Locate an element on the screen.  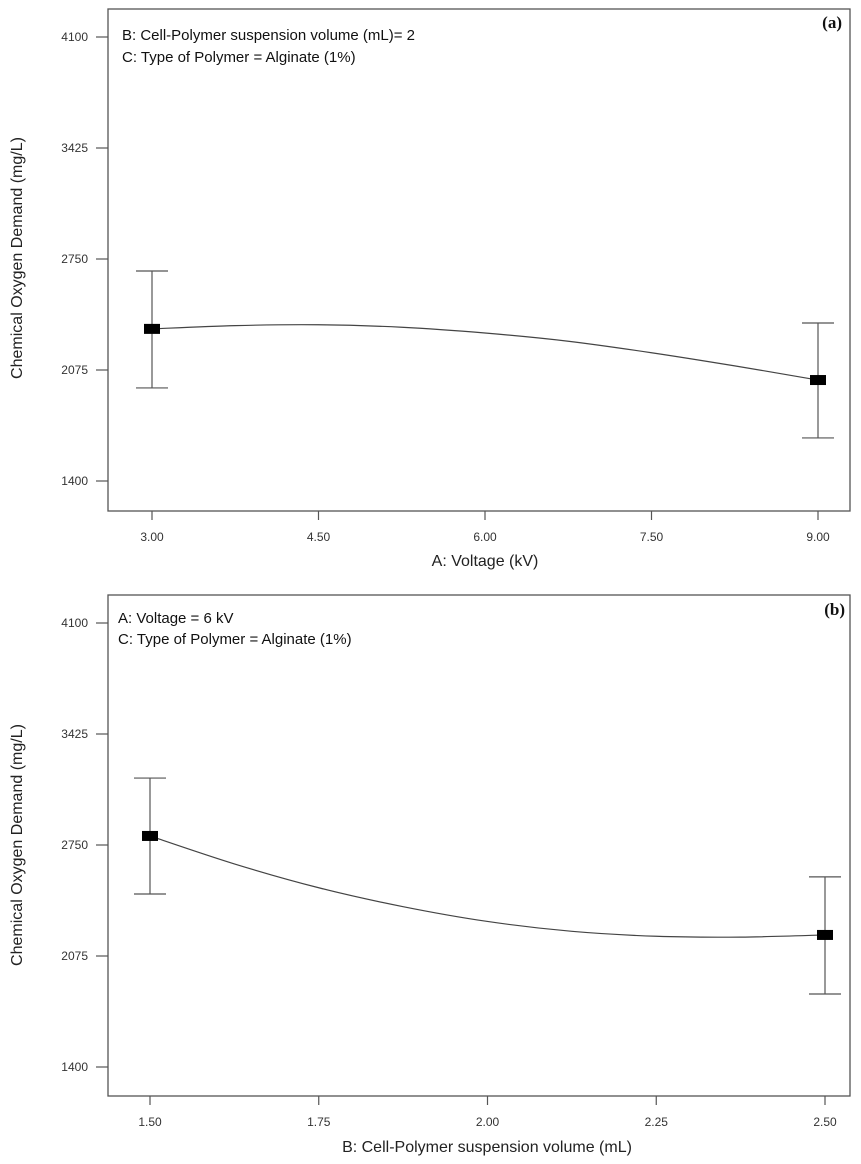
x-tick-label: 7.50 is located at coordinates (652, 537).